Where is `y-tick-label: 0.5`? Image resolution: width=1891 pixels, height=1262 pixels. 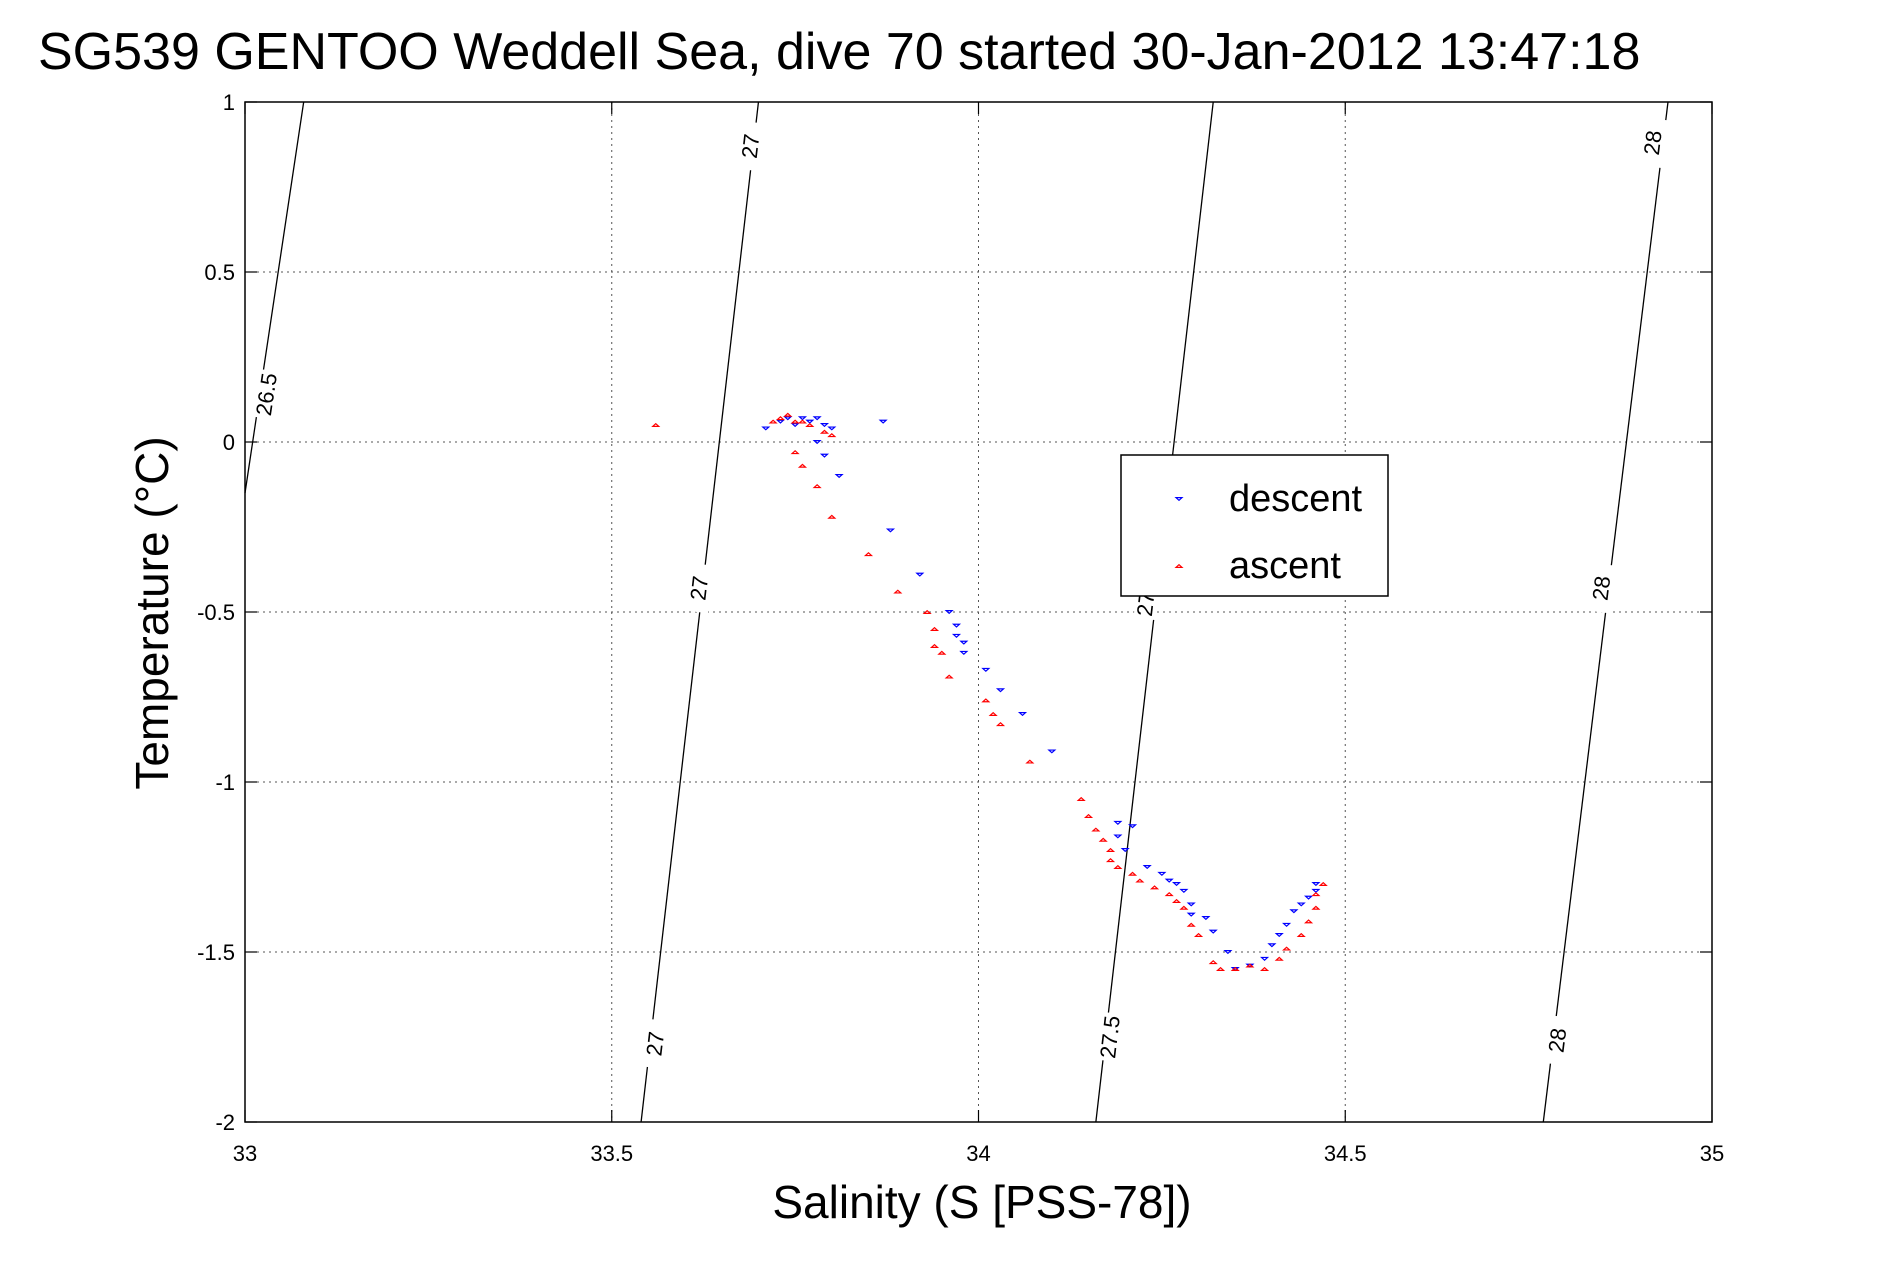
y-tick-label: 0.5 is located at coordinates (219, 272).